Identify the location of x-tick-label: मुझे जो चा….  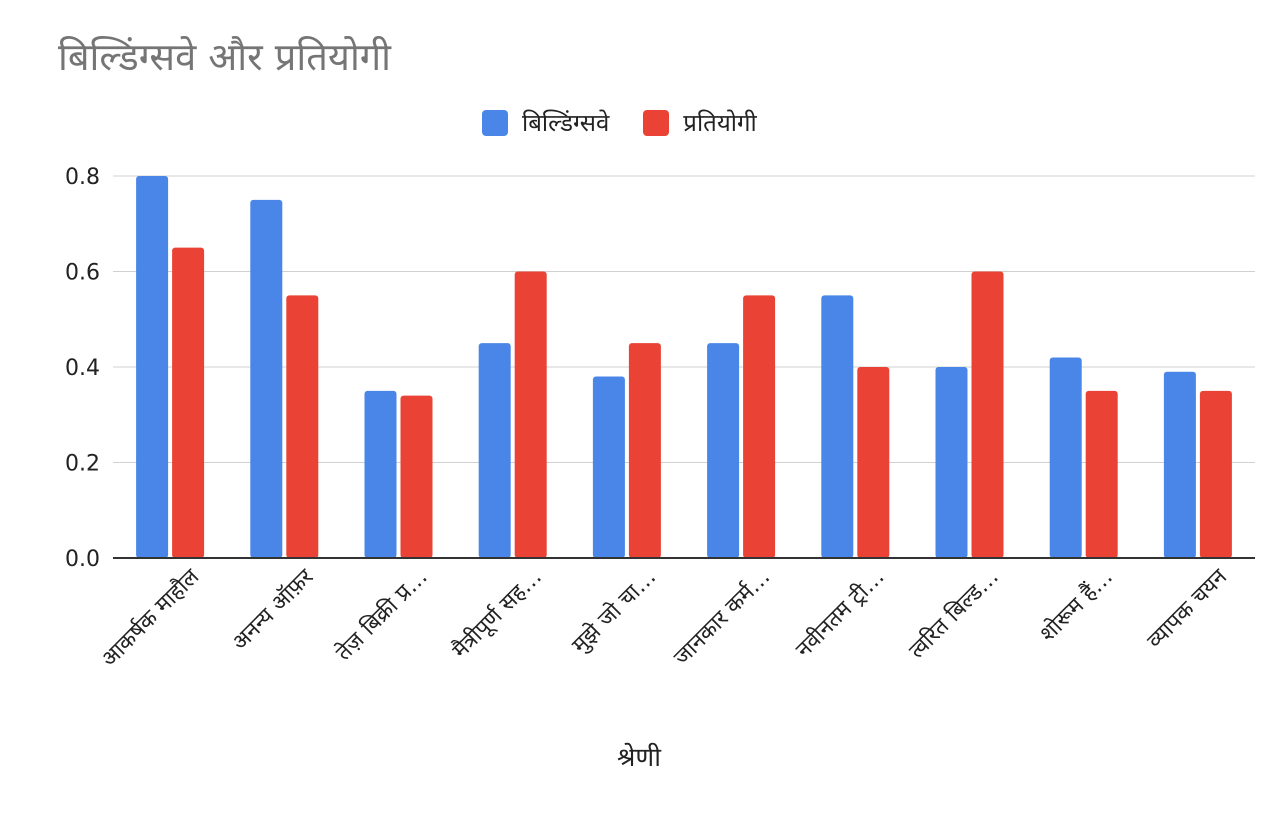
(614, 611).